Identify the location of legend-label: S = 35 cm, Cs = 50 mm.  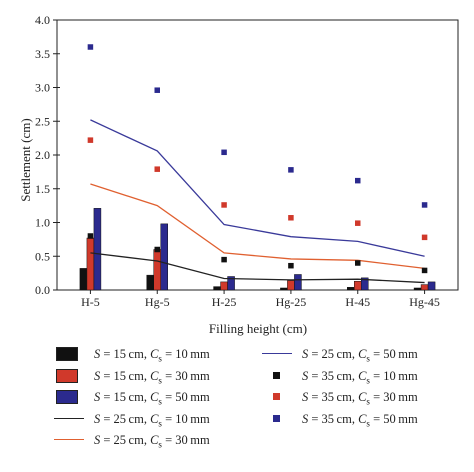
(360, 420).